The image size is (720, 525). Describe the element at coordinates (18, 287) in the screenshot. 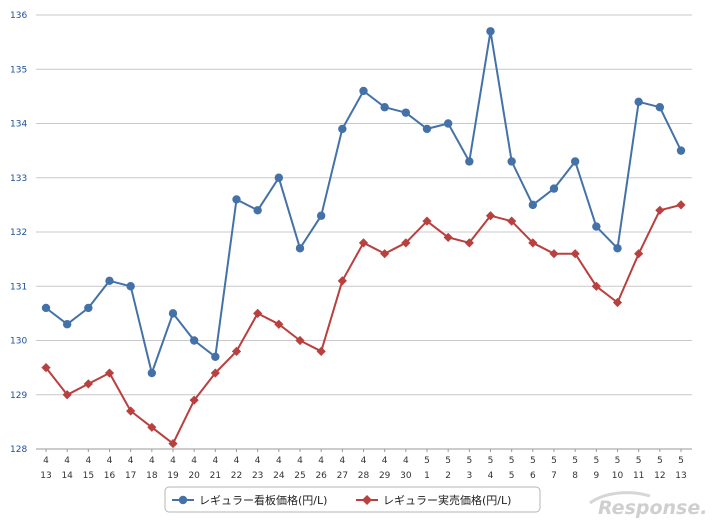

I see `y-tick-label: 131` at that location.